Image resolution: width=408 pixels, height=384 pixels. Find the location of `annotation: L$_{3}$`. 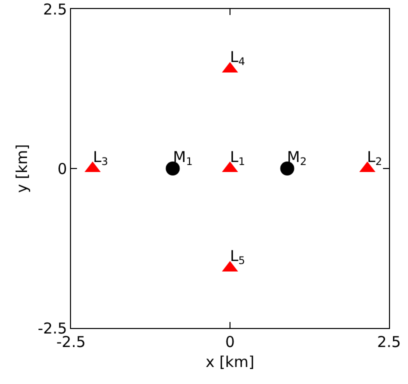

annotation: L$_{3}$ is located at coordinates (100, 158).